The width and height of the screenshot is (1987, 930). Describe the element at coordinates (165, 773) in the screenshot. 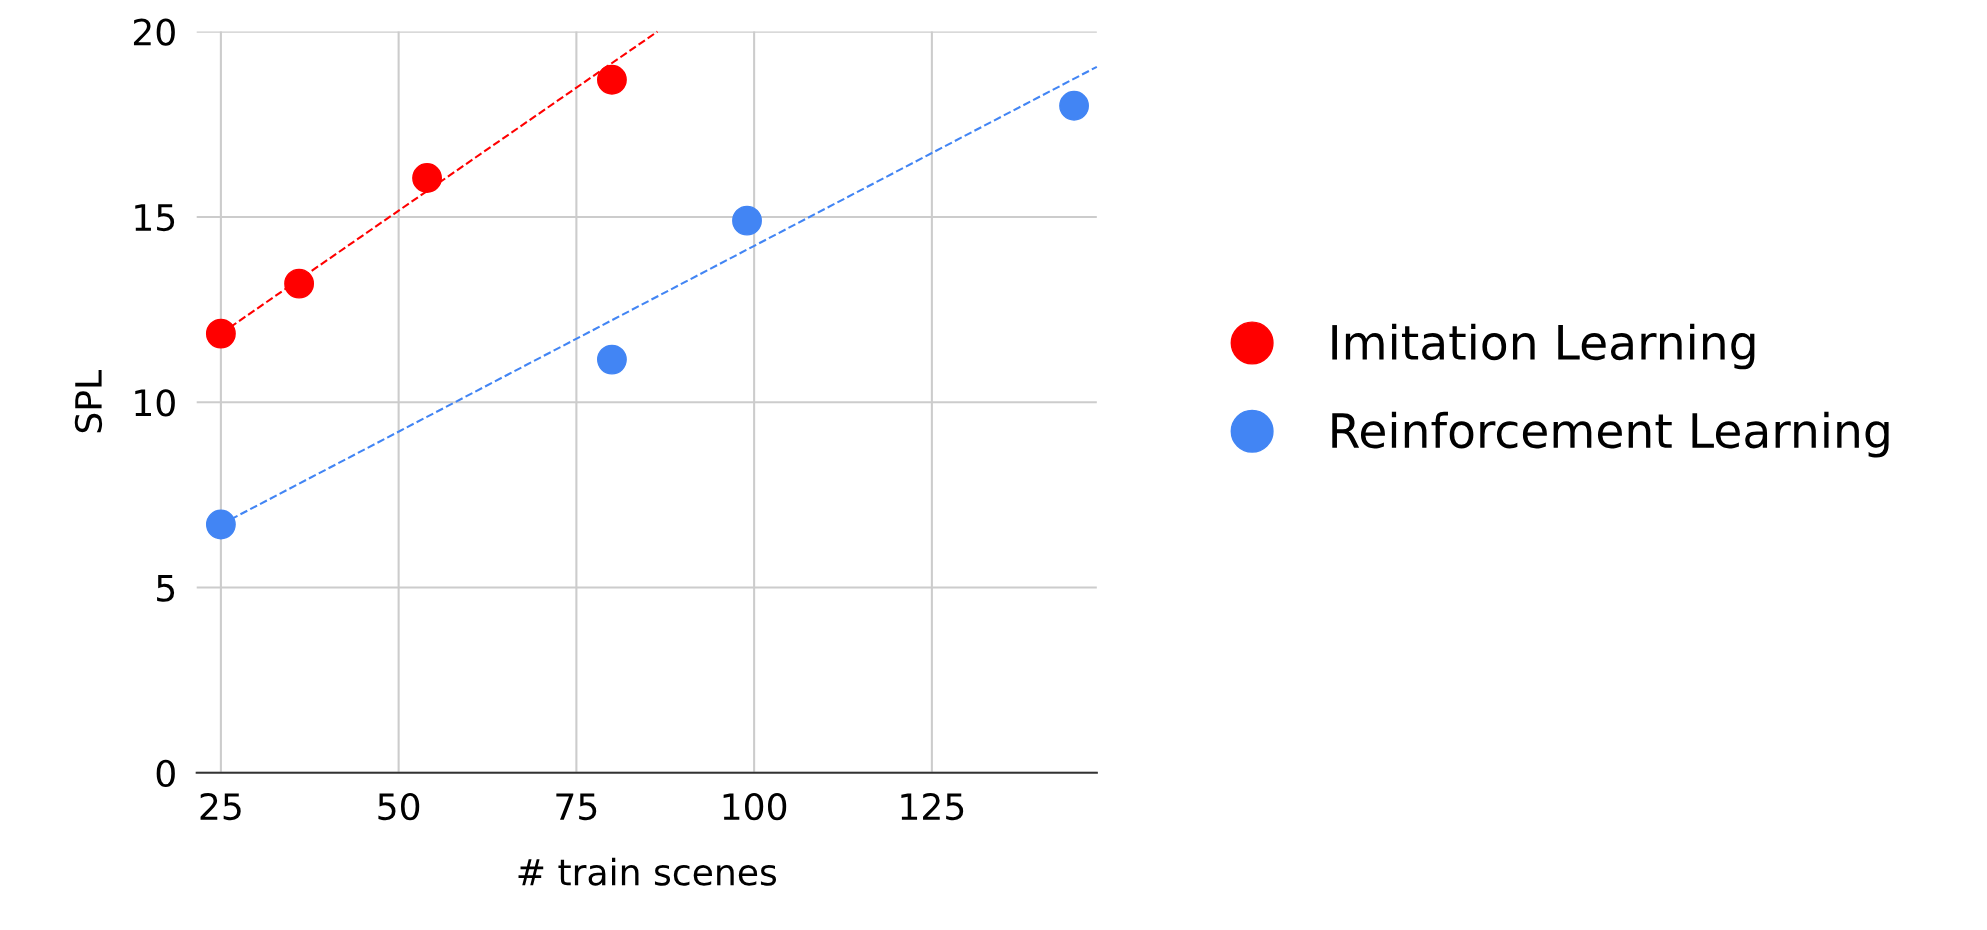

I see `y-tick-label: 0` at that location.